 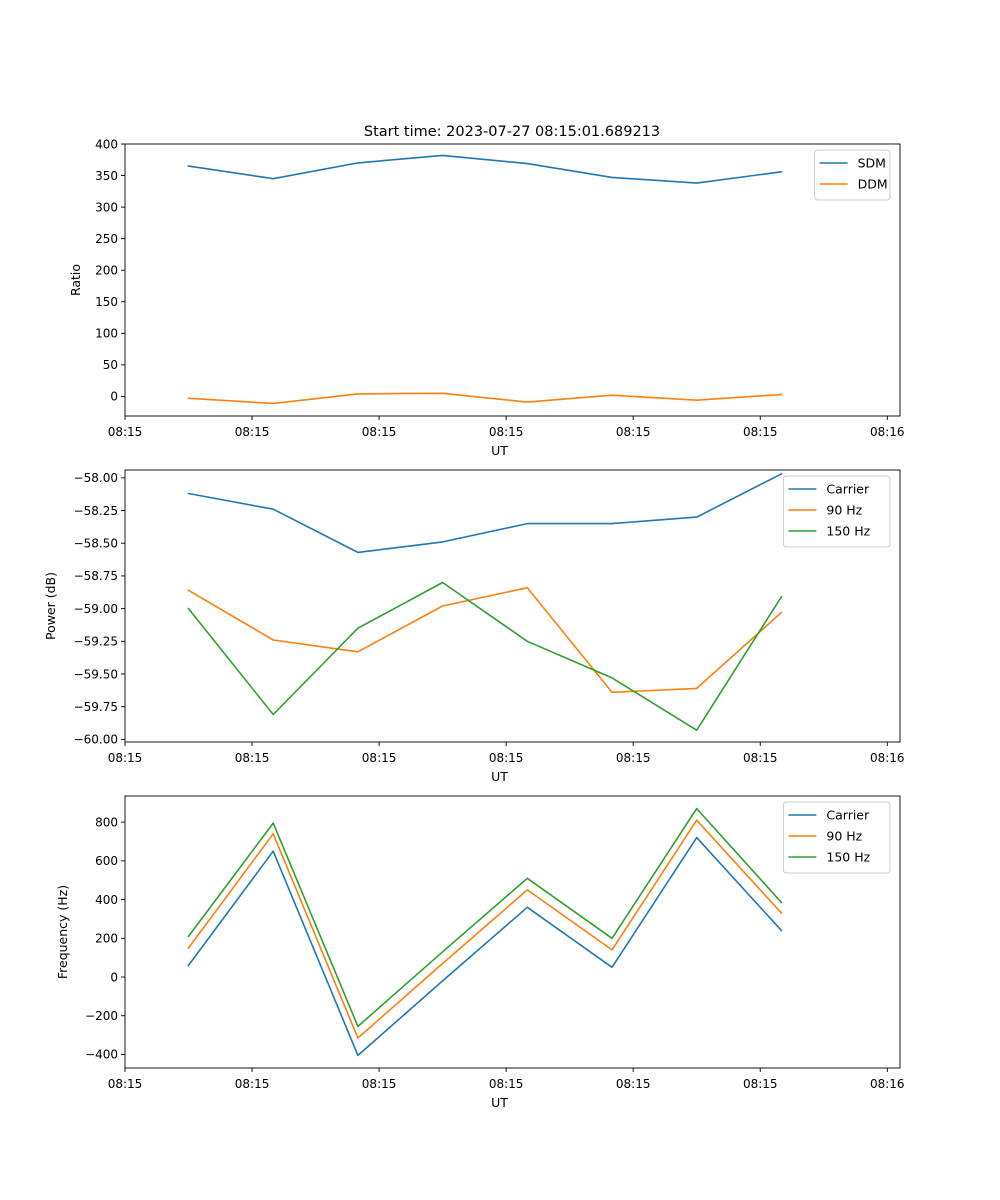 What do you see at coordinates (96, 609) in the screenshot?
I see `y-tick-label: −59.00` at bounding box center [96, 609].